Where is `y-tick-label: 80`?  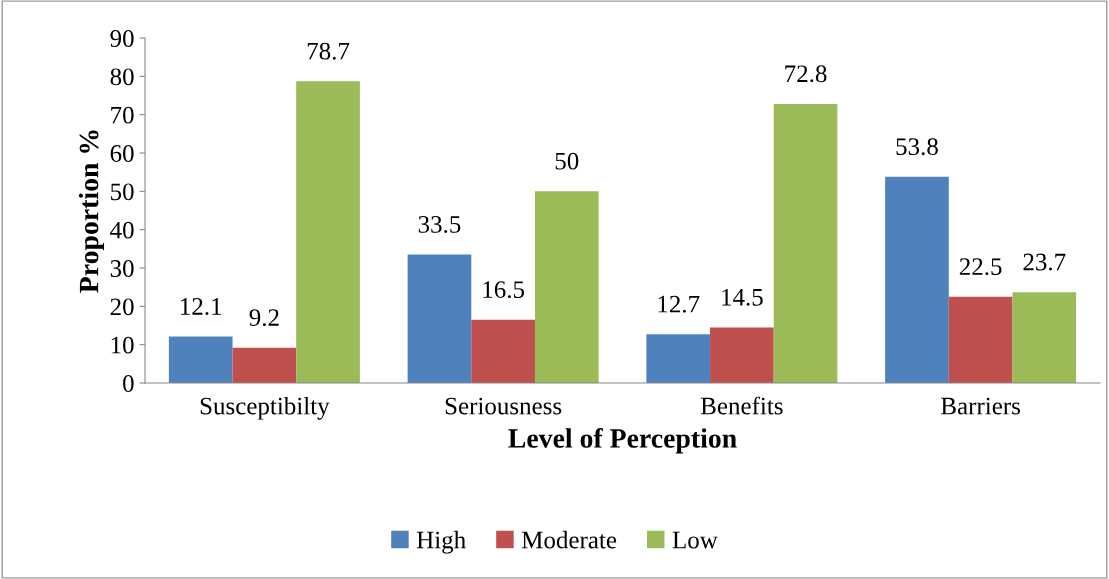
y-tick-label: 80 is located at coordinates (122, 77).